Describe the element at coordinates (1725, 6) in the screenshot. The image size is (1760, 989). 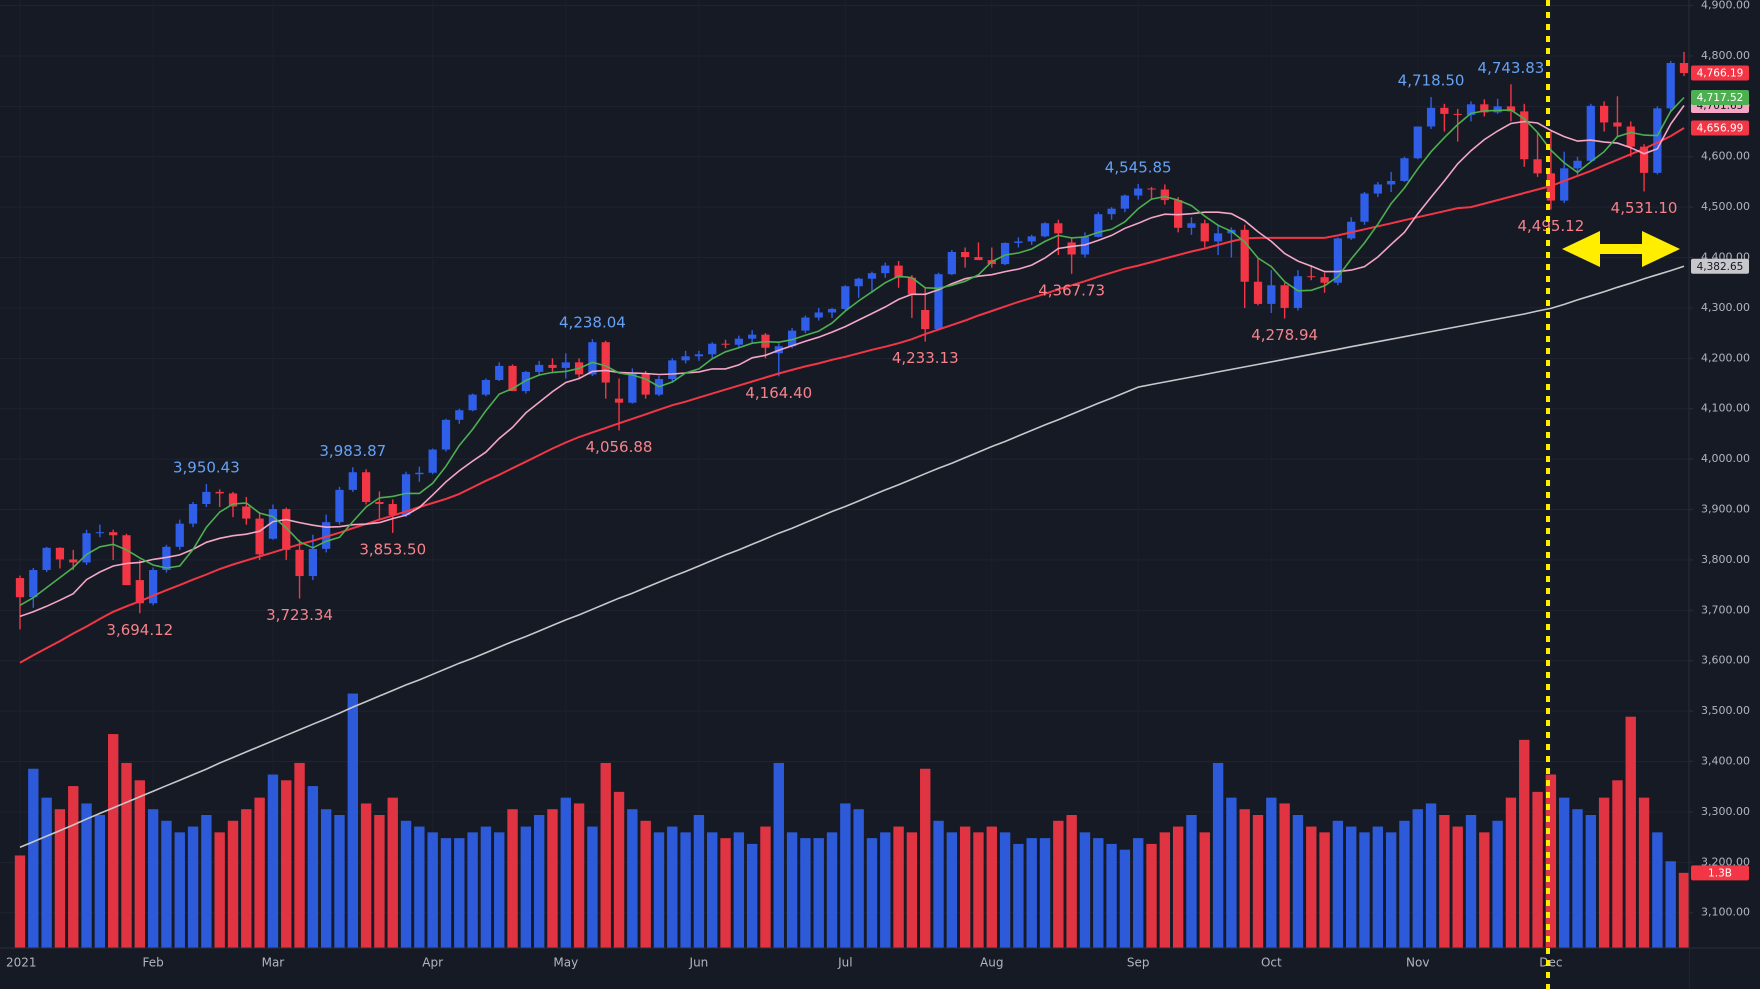
I see `y-tick-label: 4,900.00` at that location.